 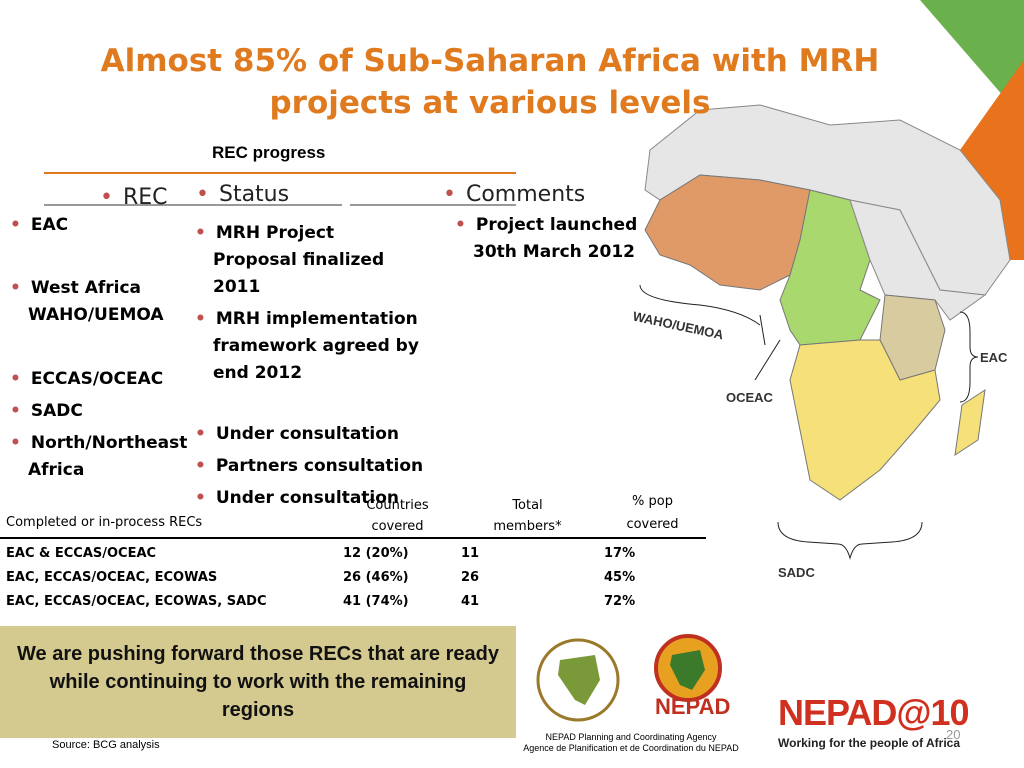 What do you see at coordinates (972, 60) in the screenshot?
I see `corner-green` at bounding box center [972, 60].